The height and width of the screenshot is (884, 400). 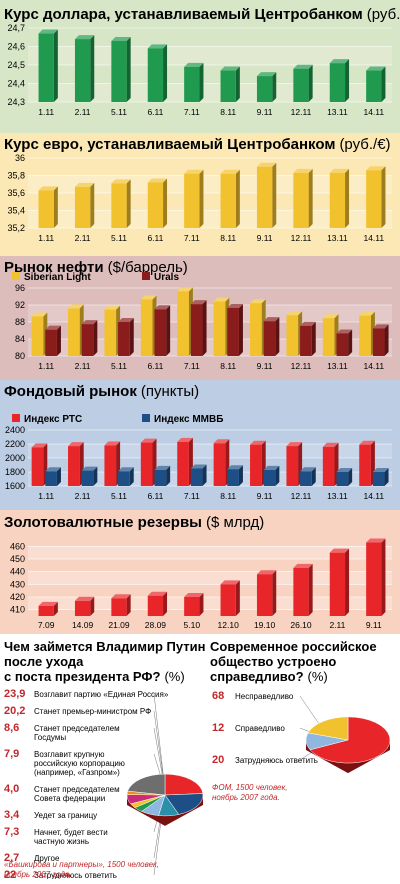 I want to click on x-tick-label: 1.11, so click(x=46, y=496).